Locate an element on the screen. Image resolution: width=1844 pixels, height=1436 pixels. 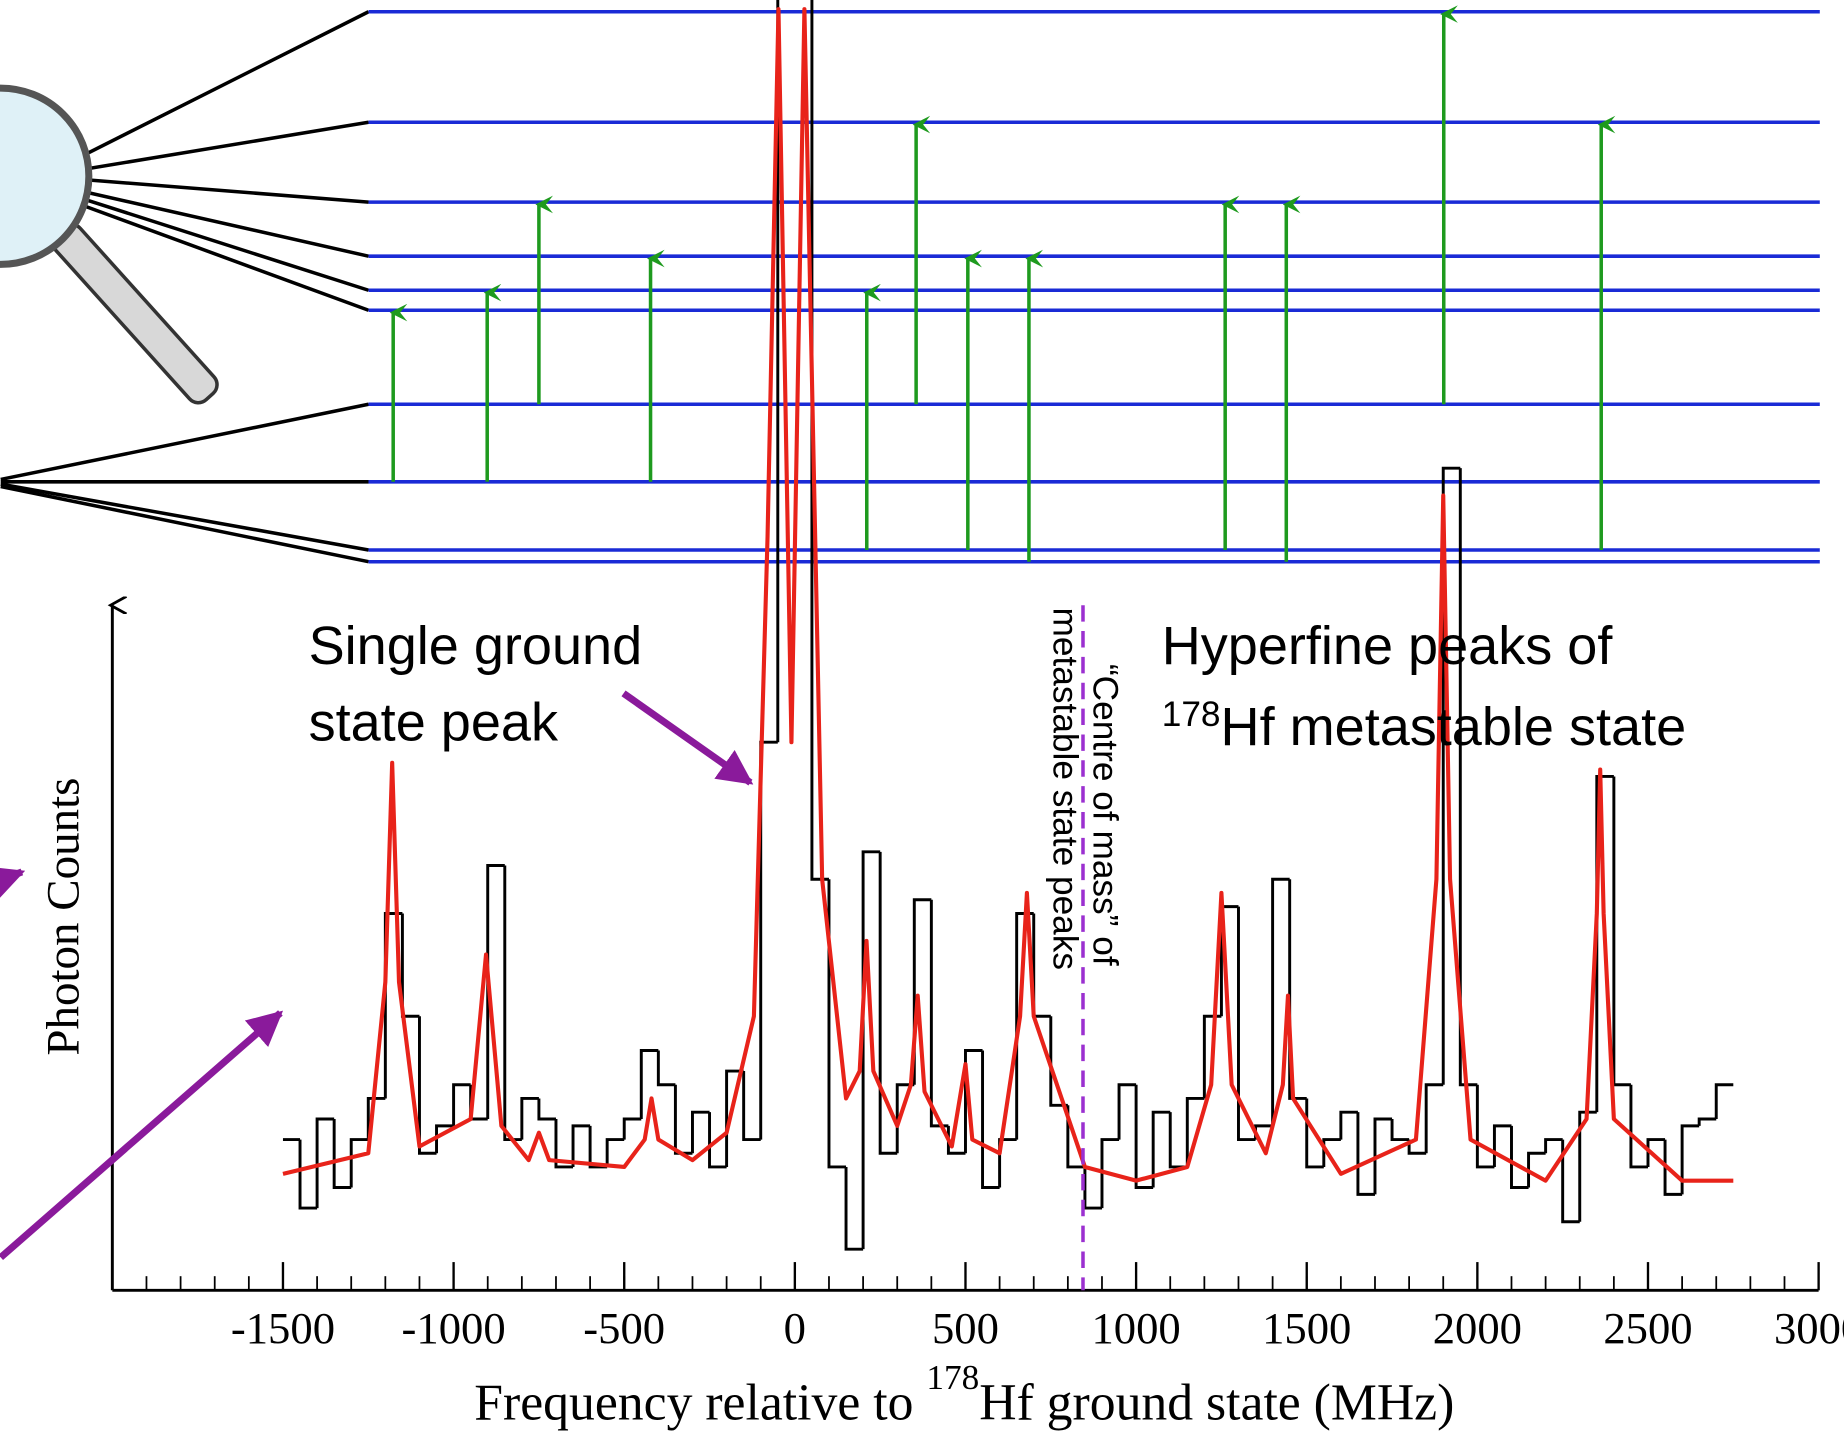
y-label: Photon Counts is located at coordinates (63, 917).